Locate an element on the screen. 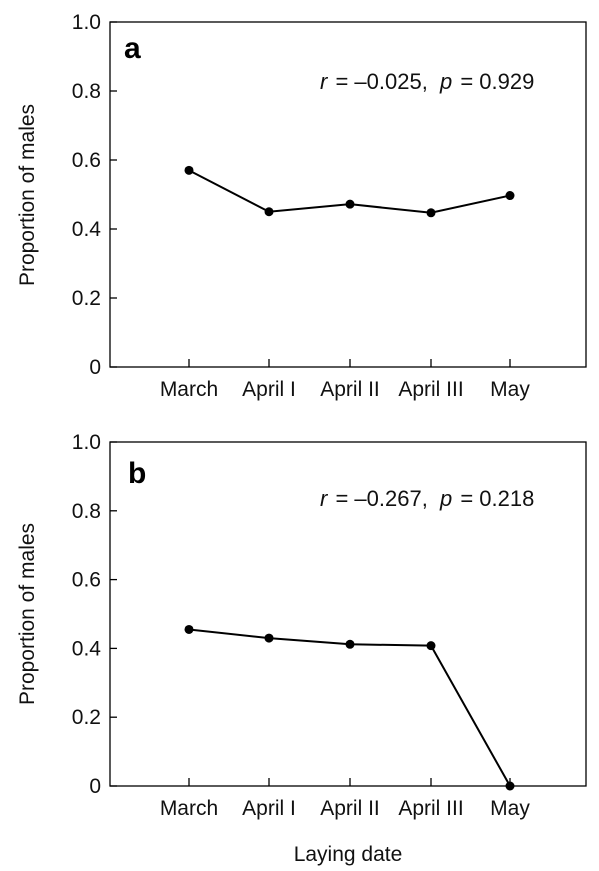 Image resolution: width=599 pixels, height=871 pixels. stat-annotation-b: r = –0.267, p = 0.218 is located at coordinates (427, 498).